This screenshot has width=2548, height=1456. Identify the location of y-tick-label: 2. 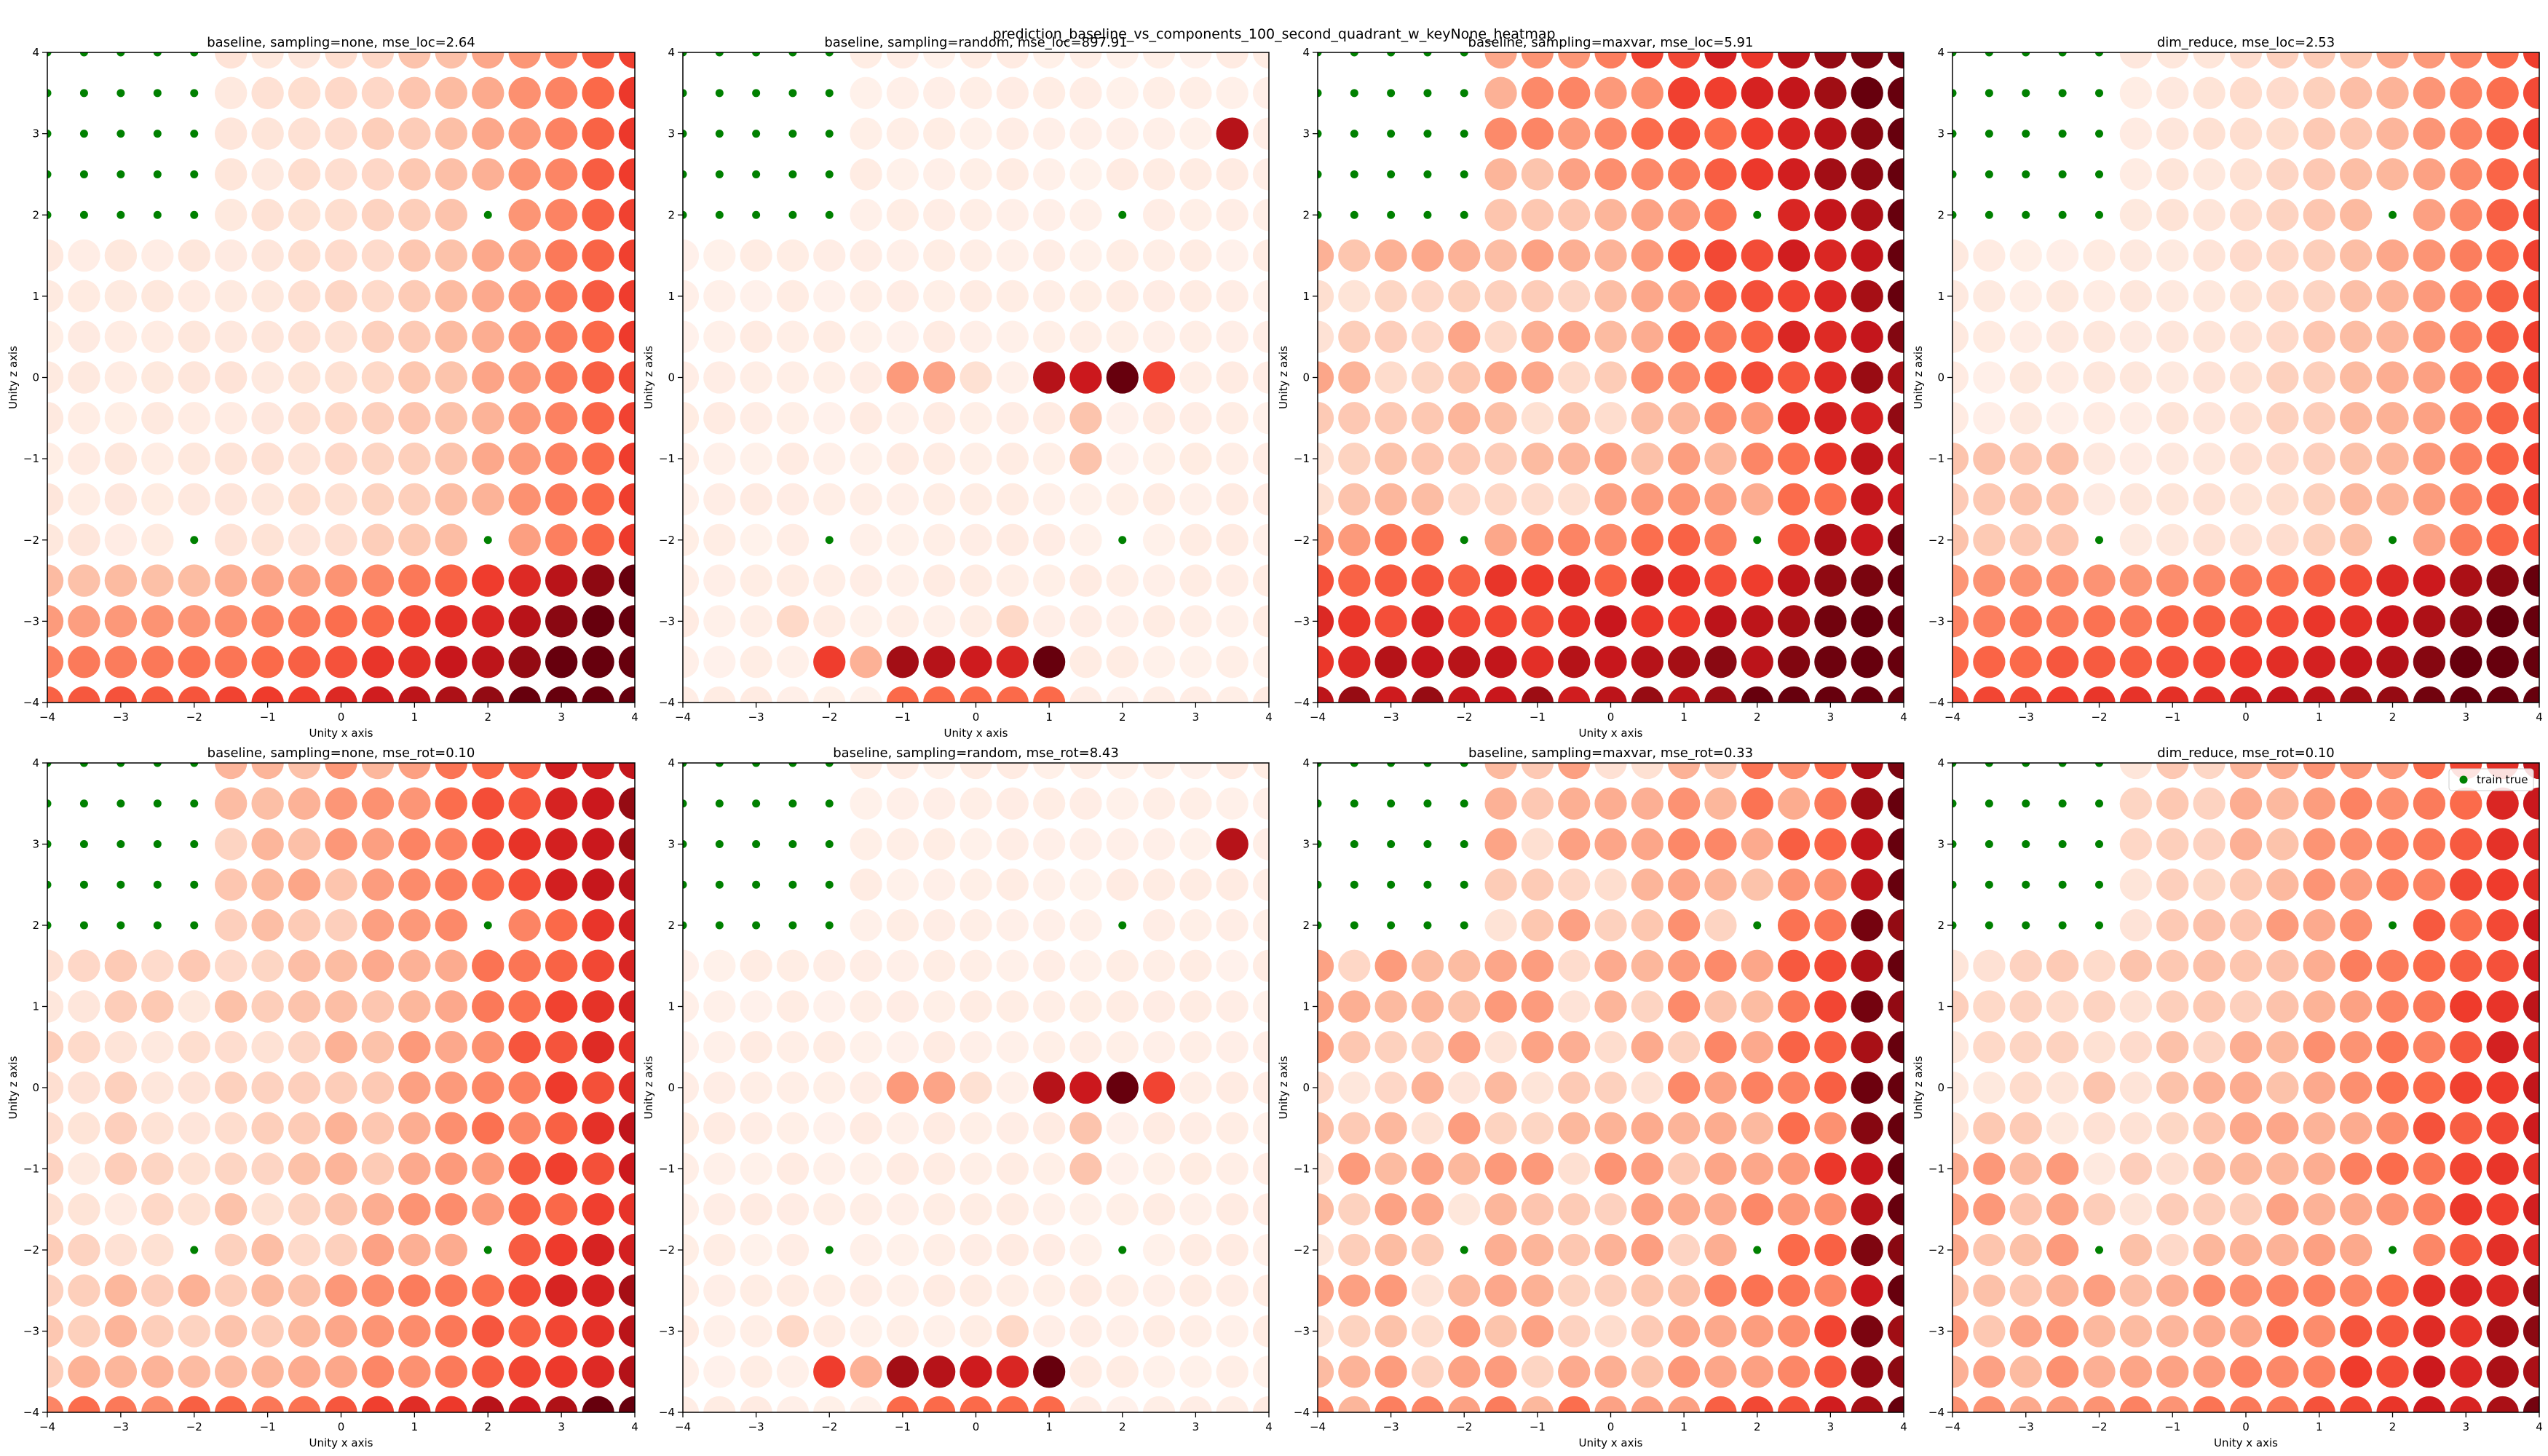
(1940, 925).